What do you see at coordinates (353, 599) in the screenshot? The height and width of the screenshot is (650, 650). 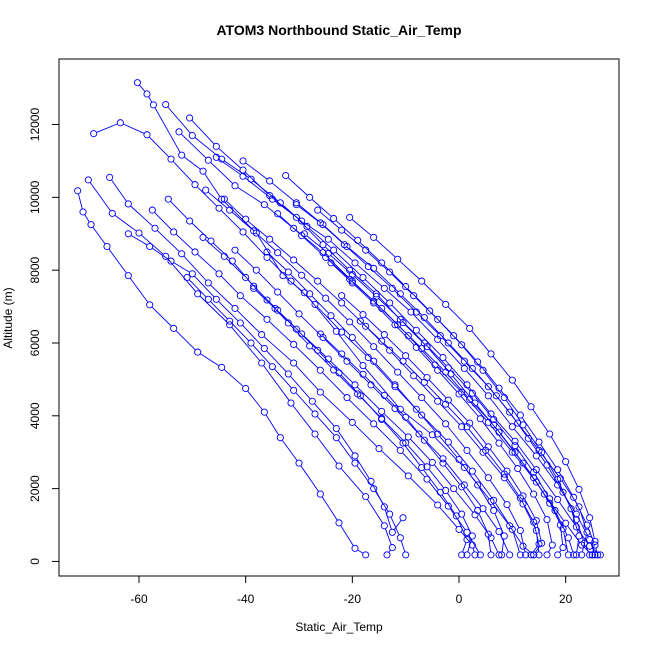 I see `x-tick-label: -20` at bounding box center [353, 599].